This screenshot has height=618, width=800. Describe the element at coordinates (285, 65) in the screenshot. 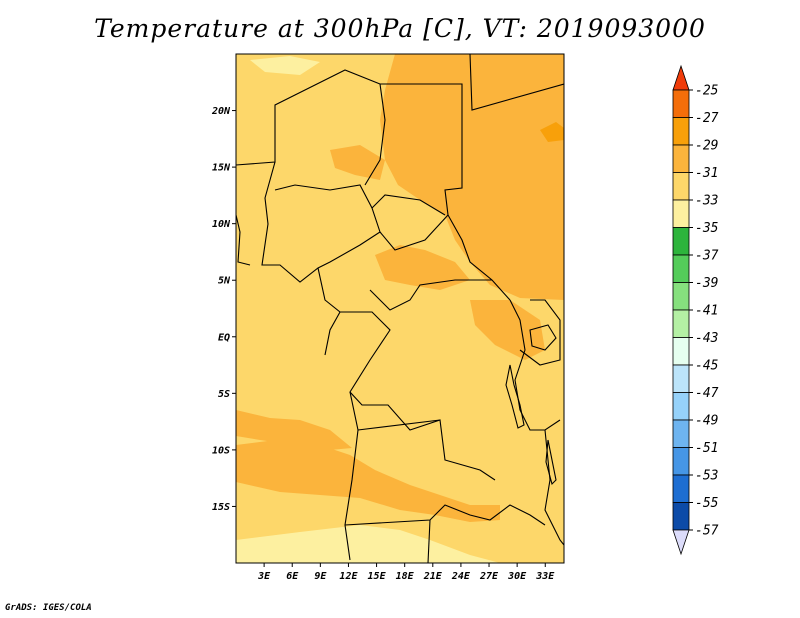

I see `temperature-contour-cool-northwest` at that location.